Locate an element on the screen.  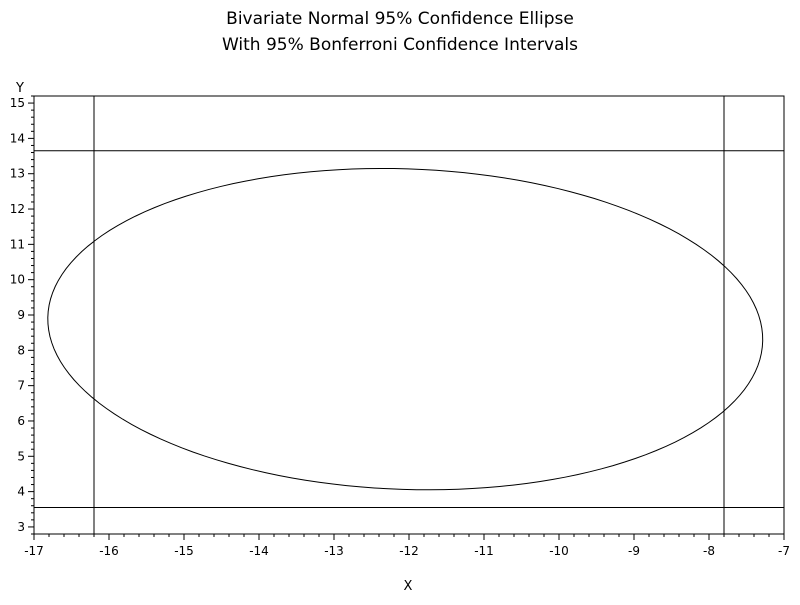
y-tick-label: 13 is located at coordinates (17, 174).